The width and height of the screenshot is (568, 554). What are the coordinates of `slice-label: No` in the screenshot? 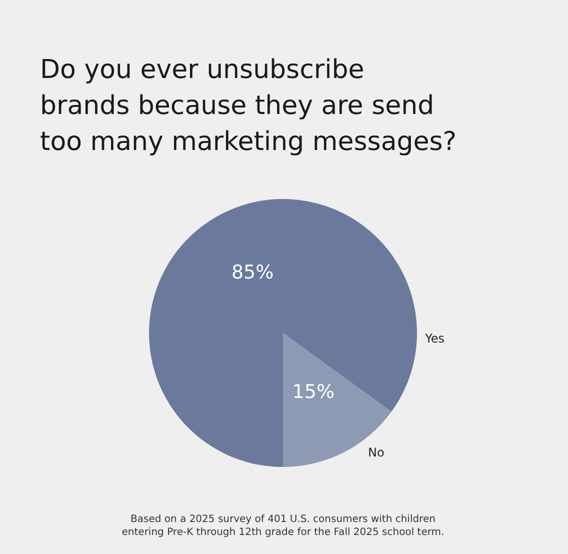 It's located at (376, 452).